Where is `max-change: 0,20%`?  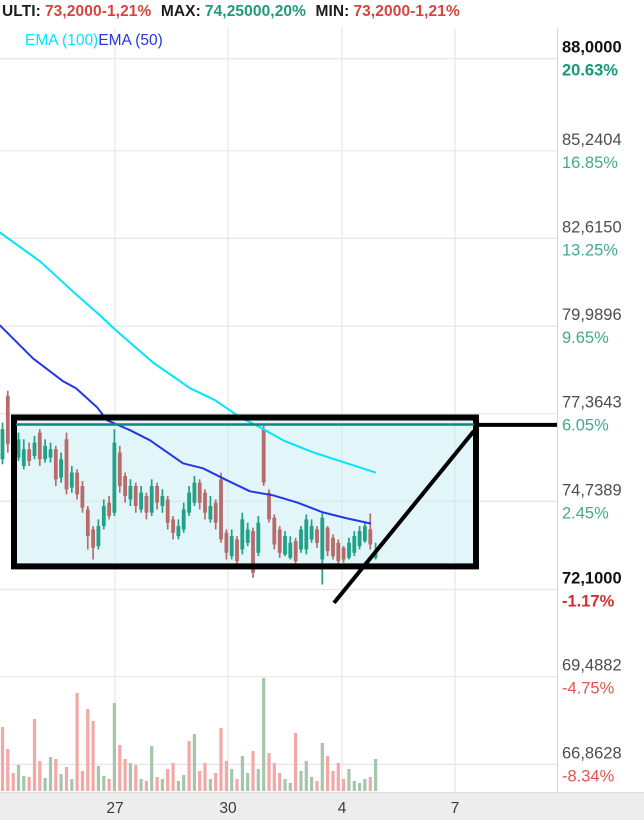
max-change: 0,20% is located at coordinates (284, 11).